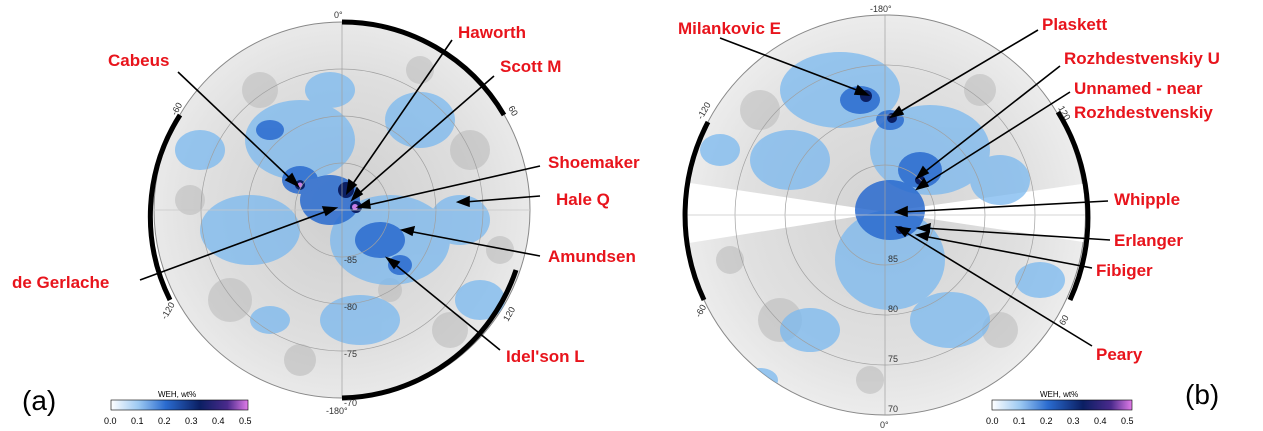  What do you see at coordinates (1060, 408) in the screenshot?
I see `colorbar-b: WEH, wt% 0.0 0.1 0.2 0.3 0.4 0.5` at bounding box center [1060, 408].